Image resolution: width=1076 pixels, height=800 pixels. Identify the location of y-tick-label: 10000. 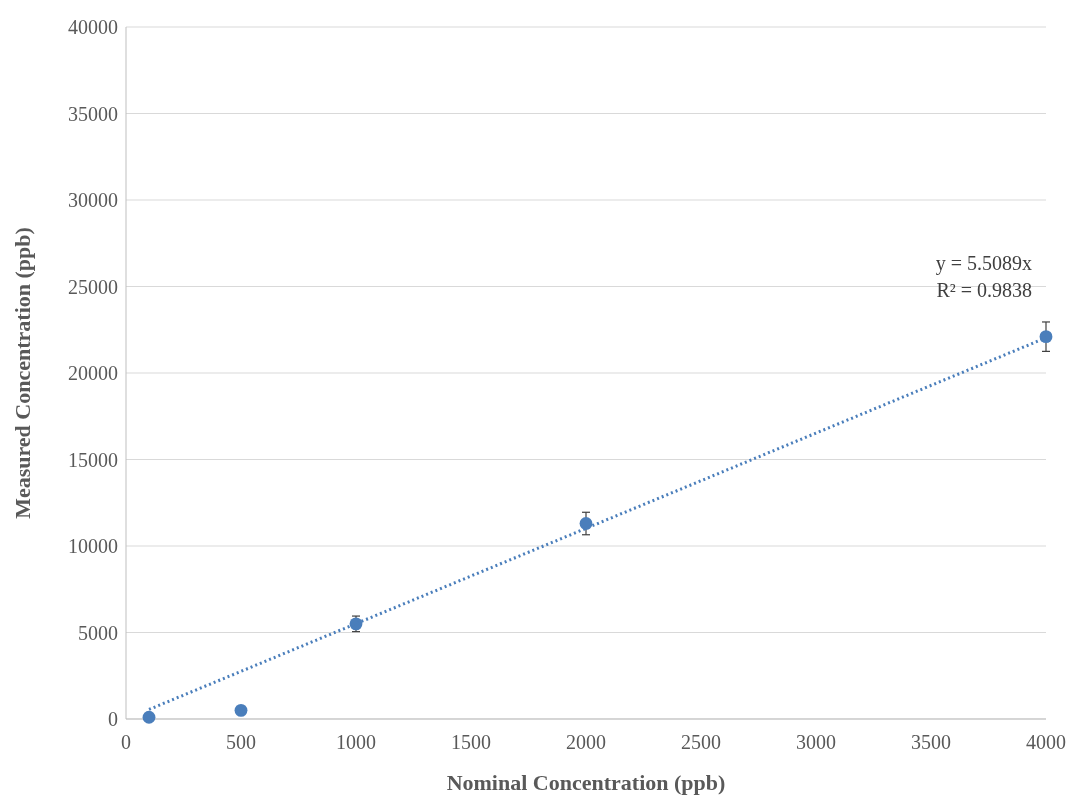
(93, 546).